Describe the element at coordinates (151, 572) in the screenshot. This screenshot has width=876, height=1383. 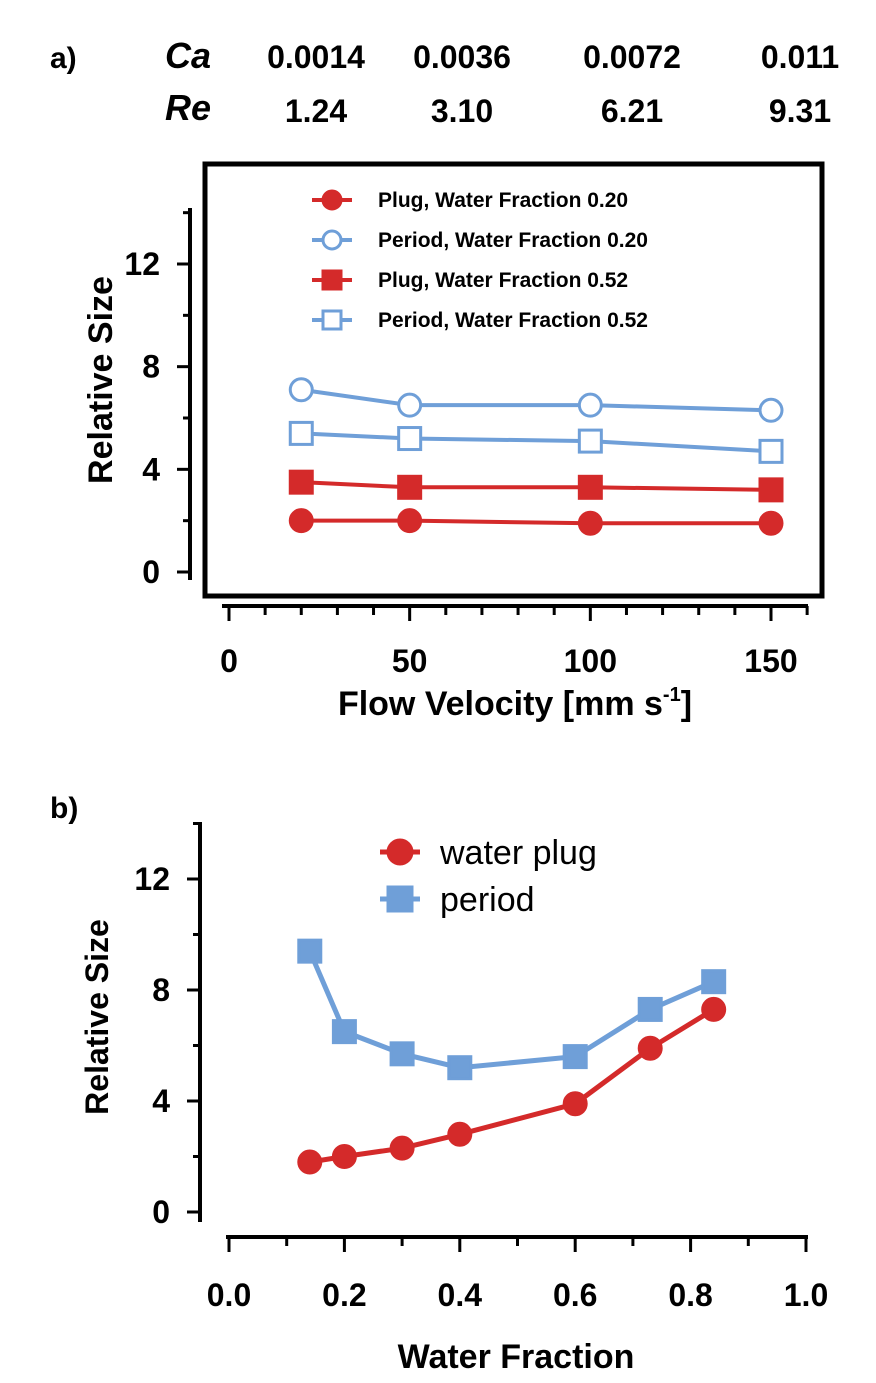
I see `panel-a-y-tick-label: 0` at that location.